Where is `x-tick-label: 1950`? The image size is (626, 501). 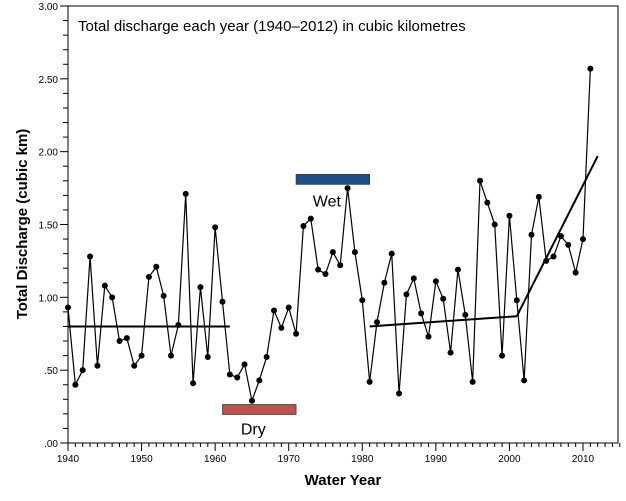
x-tick-label: 1950 is located at coordinates (141, 459).